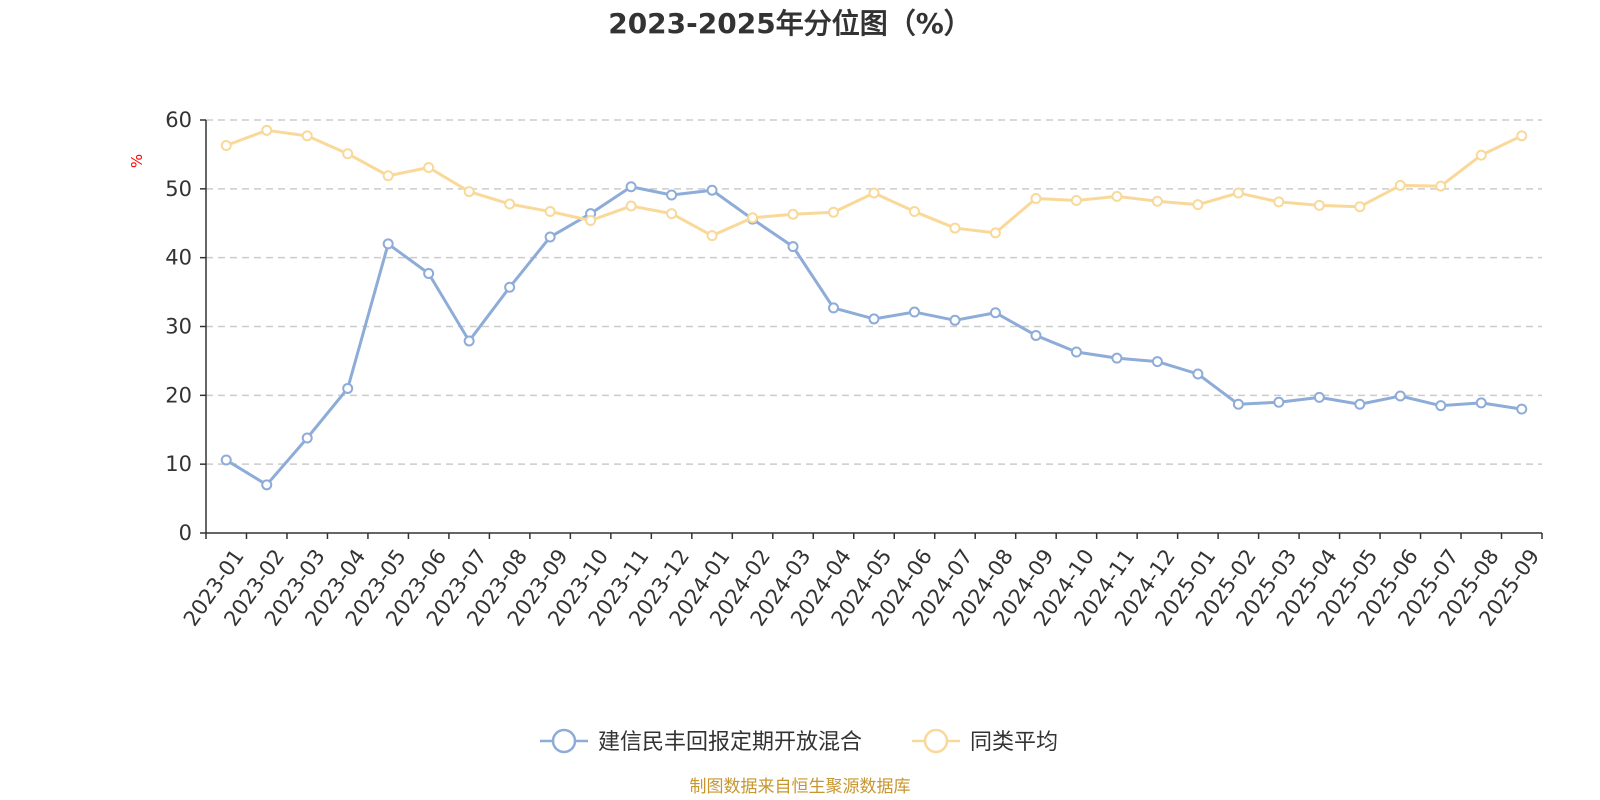 The width and height of the screenshot is (1600, 800). What do you see at coordinates (730, 742) in the screenshot?
I see `legend-label: 建信民丰回报定期开放混合` at bounding box center [730, 742].